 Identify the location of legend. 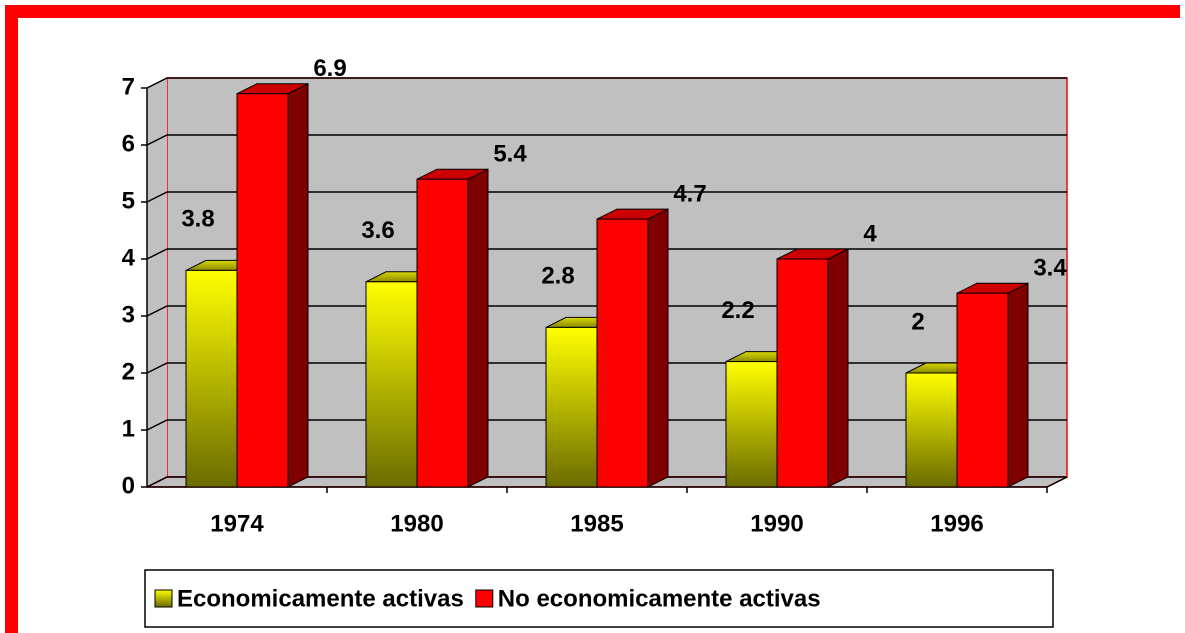
(599, 598).